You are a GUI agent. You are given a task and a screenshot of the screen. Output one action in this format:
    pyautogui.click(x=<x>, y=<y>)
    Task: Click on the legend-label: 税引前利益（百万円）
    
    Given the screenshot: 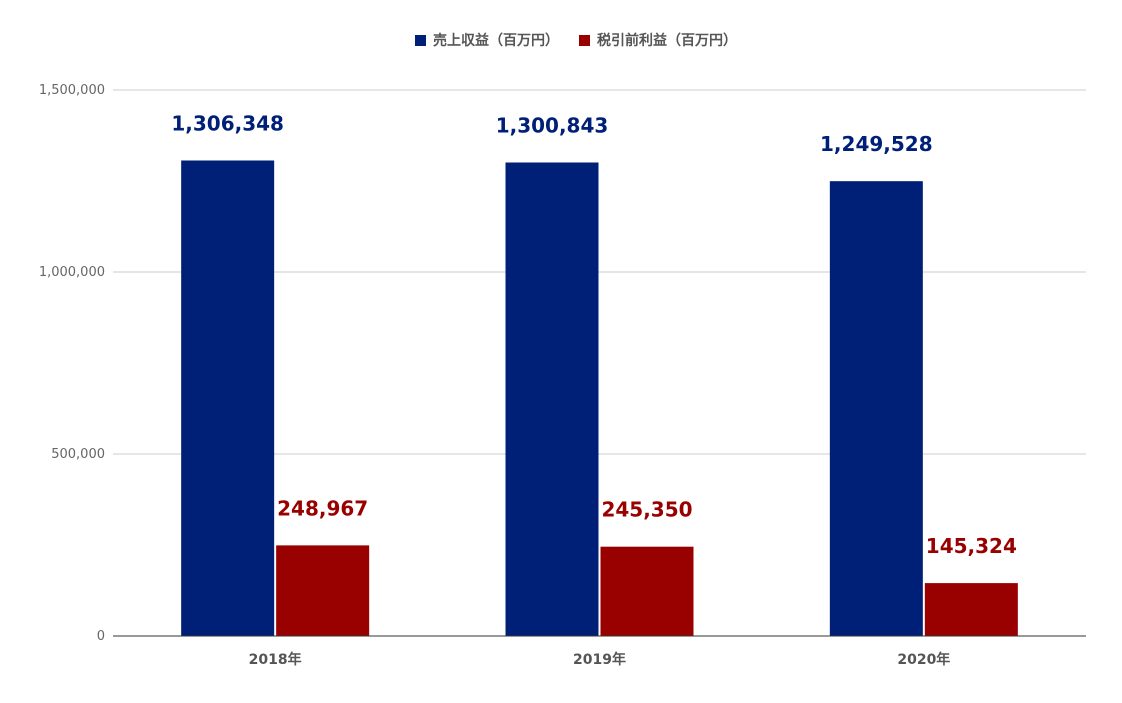 What is the action you would take?
    pyautogui.click(x=667, y=40)
    